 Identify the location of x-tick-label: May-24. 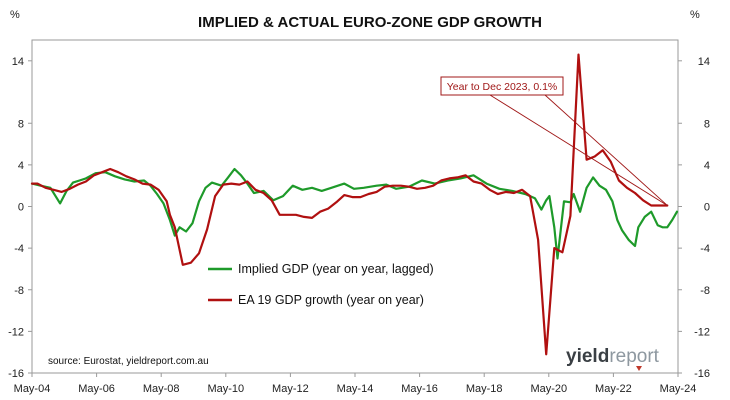
(678, 389).